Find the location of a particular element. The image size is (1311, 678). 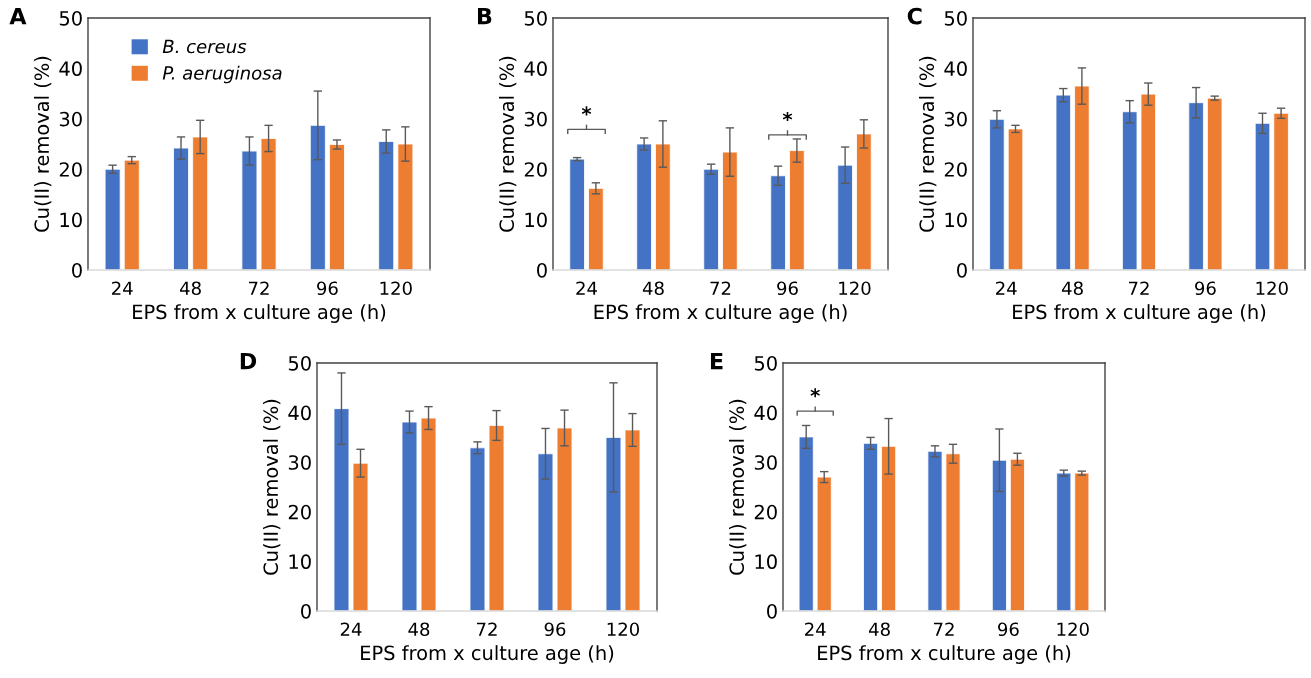

chart-title: A is located at coordinates (18, 16).